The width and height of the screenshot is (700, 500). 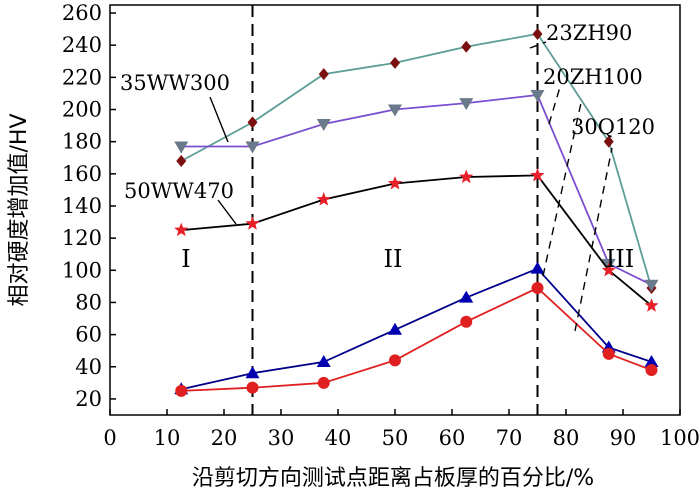 What do you see at coordinates (281, 438) in the screenshot?
I see `x-tick-label: 30` at bounding box center [281, 438].